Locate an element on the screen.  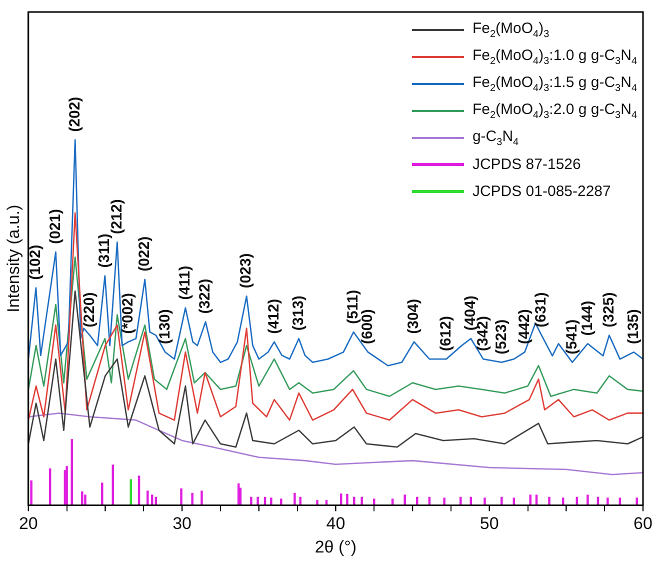
annotation: (102) is located at coordinates (35, 262).